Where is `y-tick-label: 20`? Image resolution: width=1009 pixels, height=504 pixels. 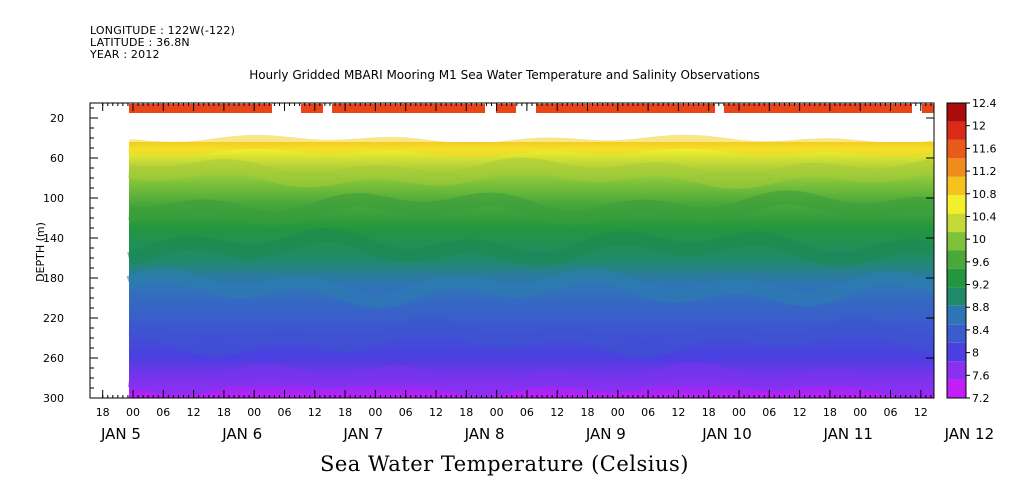 y-tick-label: 20 is located at coordinates (57, 118).